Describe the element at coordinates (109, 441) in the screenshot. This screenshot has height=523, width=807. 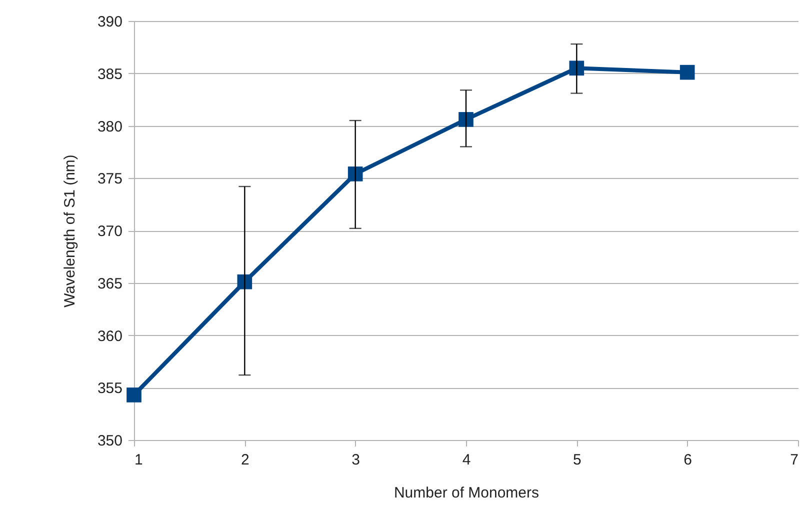
I see `y-tick-label: 350` at that location.